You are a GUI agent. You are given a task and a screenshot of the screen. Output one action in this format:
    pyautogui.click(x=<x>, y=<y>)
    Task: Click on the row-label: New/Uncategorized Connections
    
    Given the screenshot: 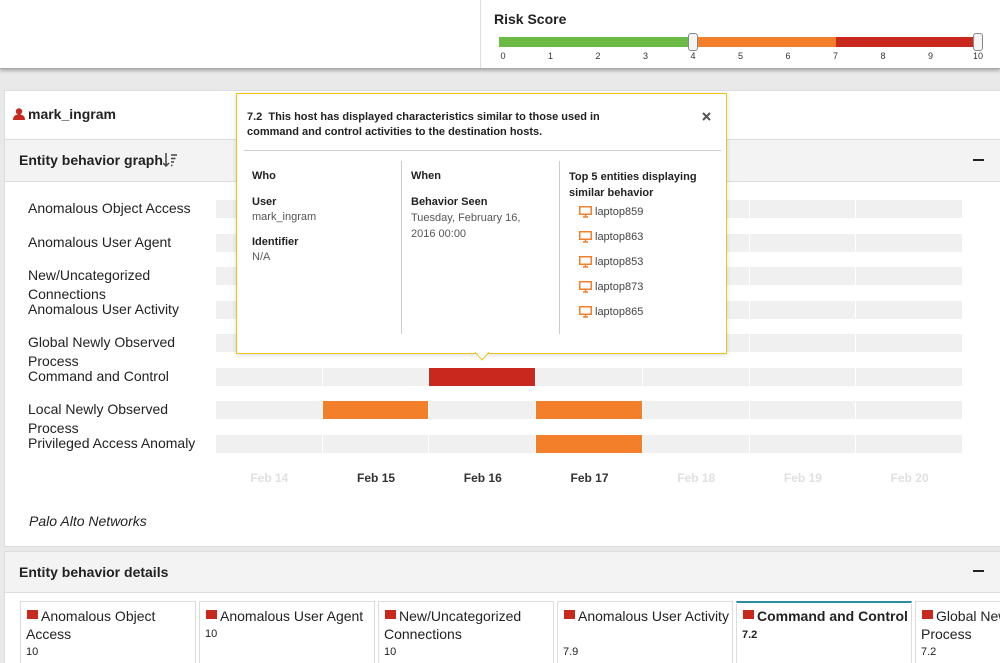 What is the action you would take?
    pyautogui.click(x=89, y=284)
    